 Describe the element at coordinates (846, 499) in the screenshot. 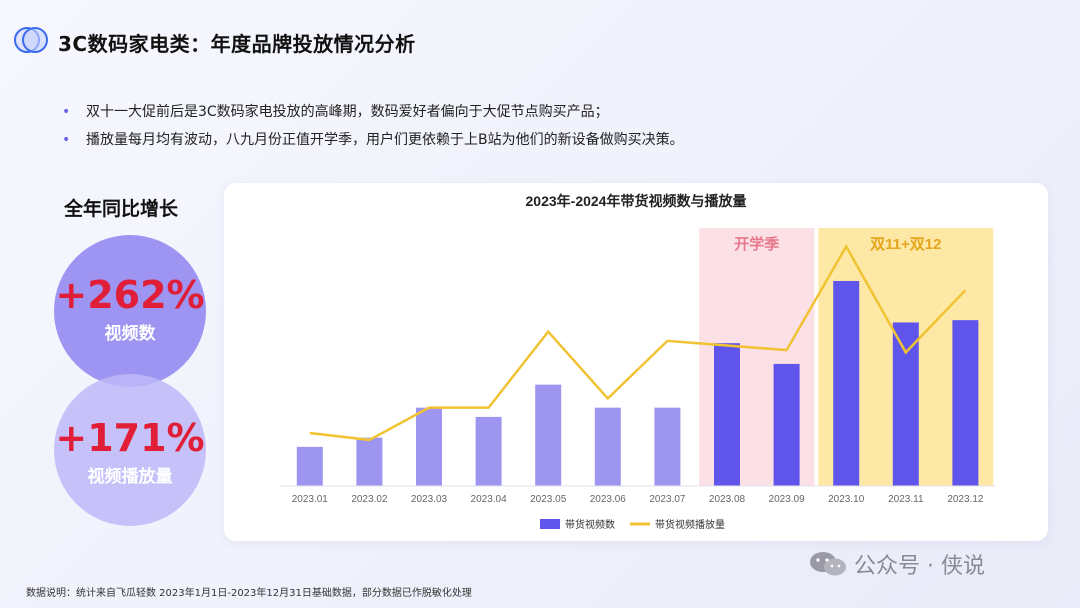

I see `x-tick-label: 2023.10` at that location.